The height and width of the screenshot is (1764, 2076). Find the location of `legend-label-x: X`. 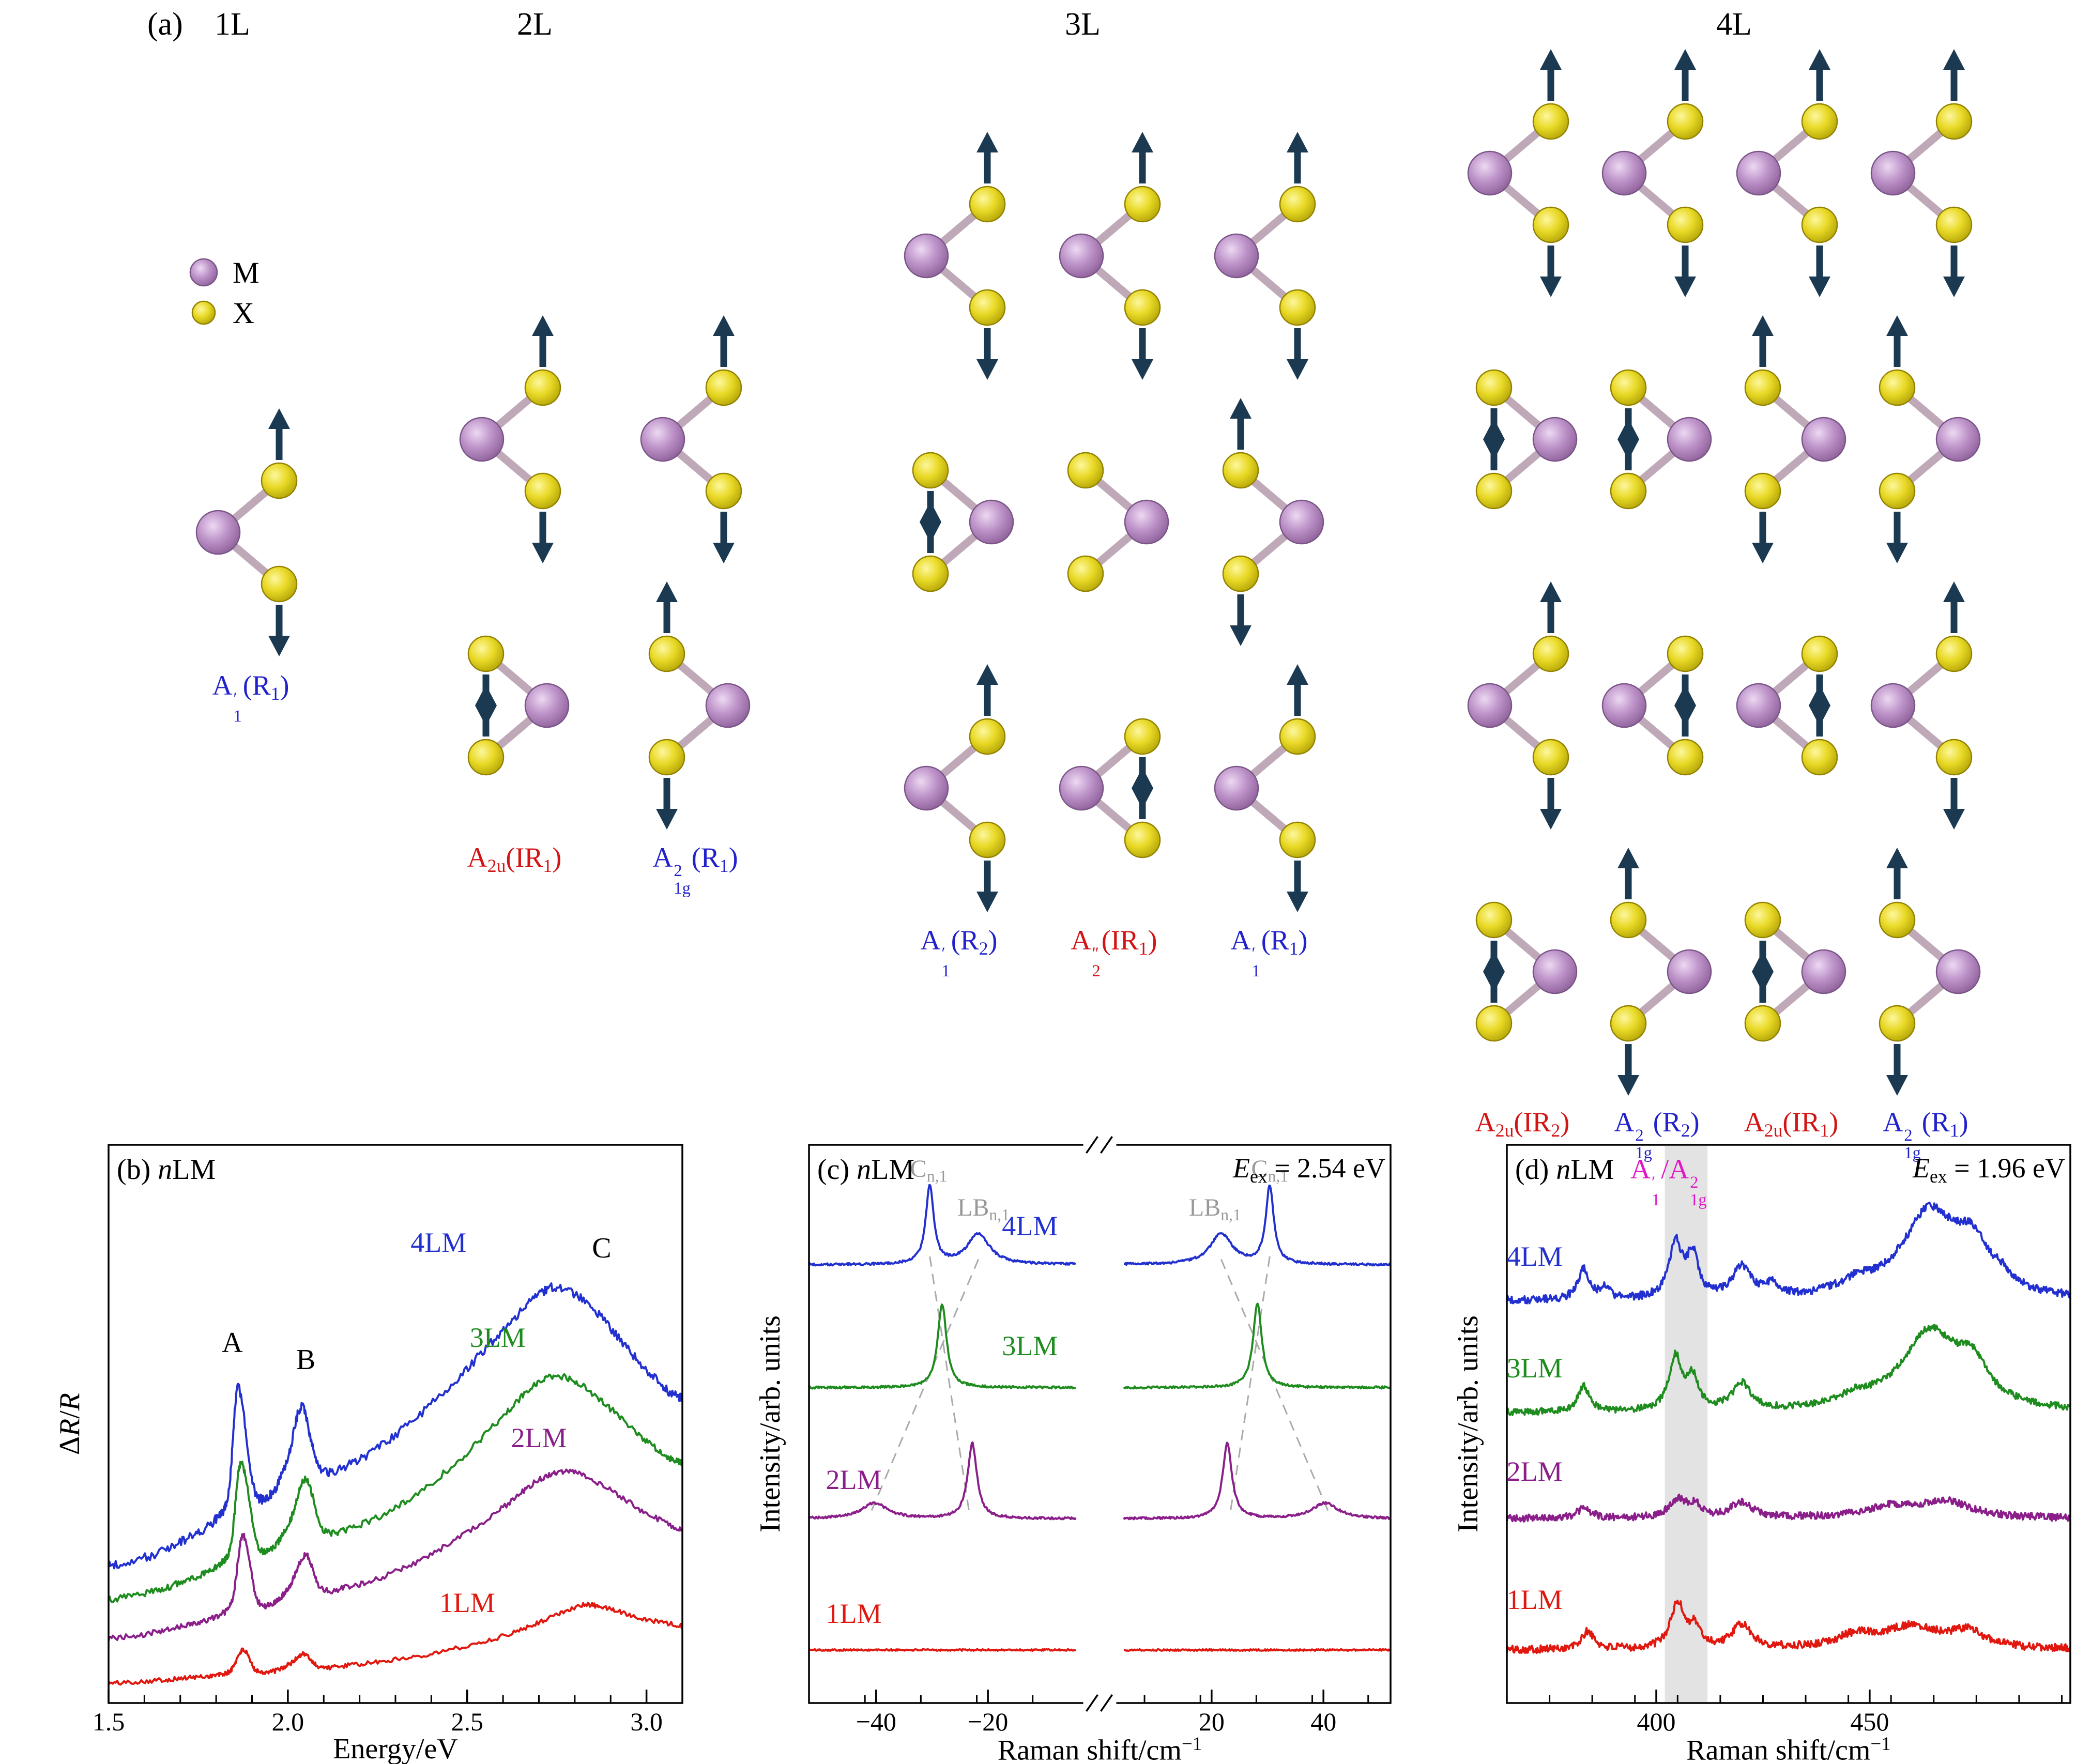

legend-label-x: X is located at coordinates (243, 313).